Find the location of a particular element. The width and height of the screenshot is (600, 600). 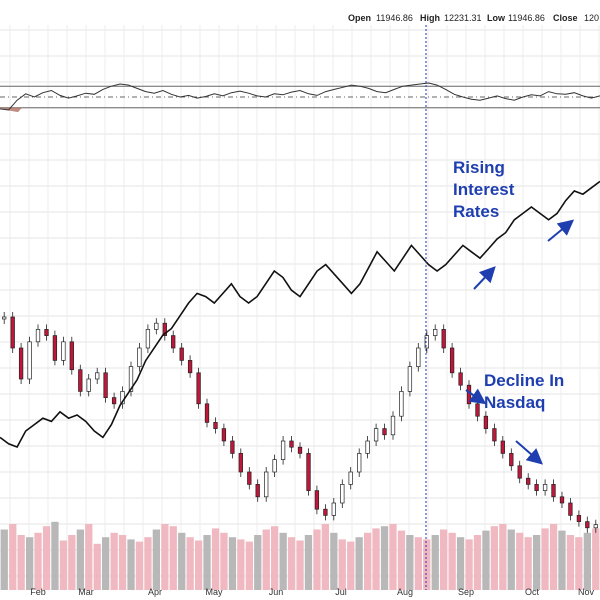

month-label: Apr is located at coordinates (155, 592).